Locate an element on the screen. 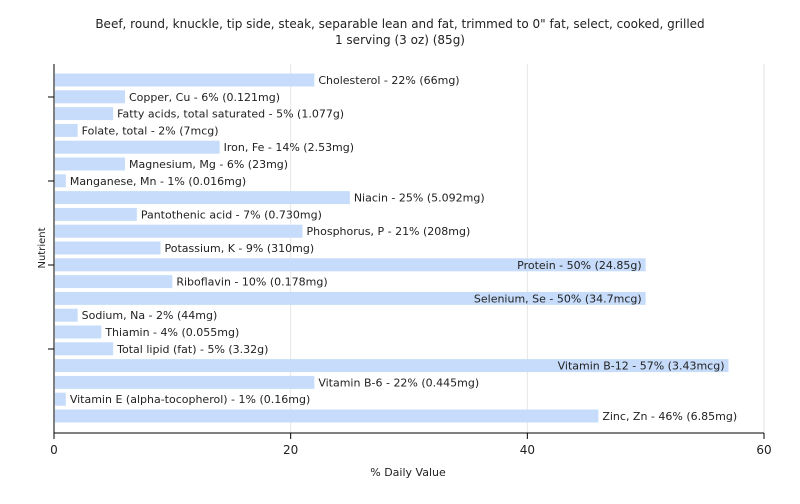 Image resolution: width=800 pixels, height=504 pixels. data-label: Zinc, Zn - 46% (6.85mg) is located at coordinates (669, 416).